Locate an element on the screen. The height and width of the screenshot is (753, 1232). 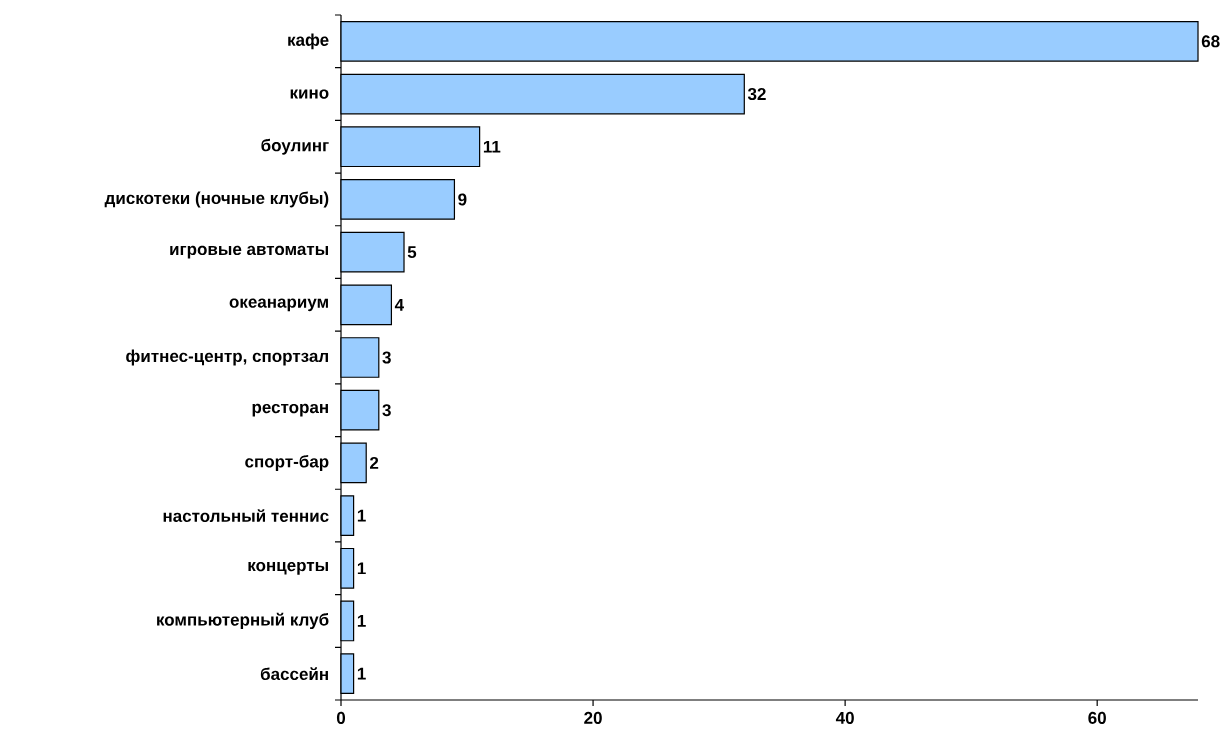
data-label: 32 is located at coordinates (756, 94).